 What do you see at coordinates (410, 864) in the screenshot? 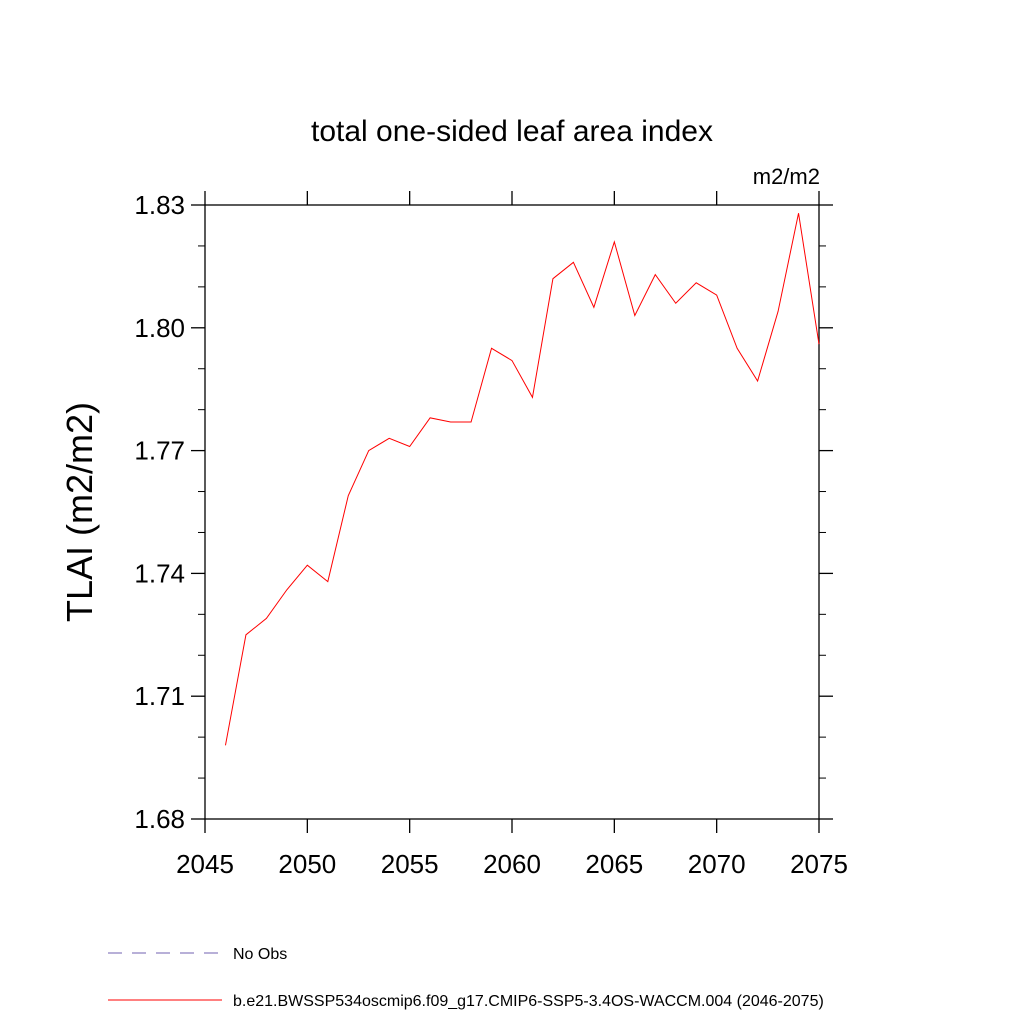
I see `x-tick-label: 2055` at bounding box center [410, 864].